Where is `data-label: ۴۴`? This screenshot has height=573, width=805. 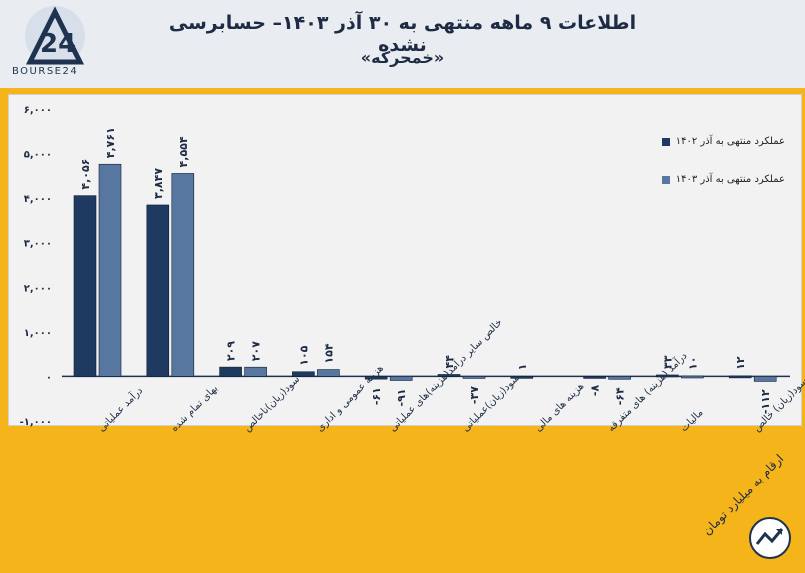 data-label: ۴۴ is located at coordinates (449, 362).